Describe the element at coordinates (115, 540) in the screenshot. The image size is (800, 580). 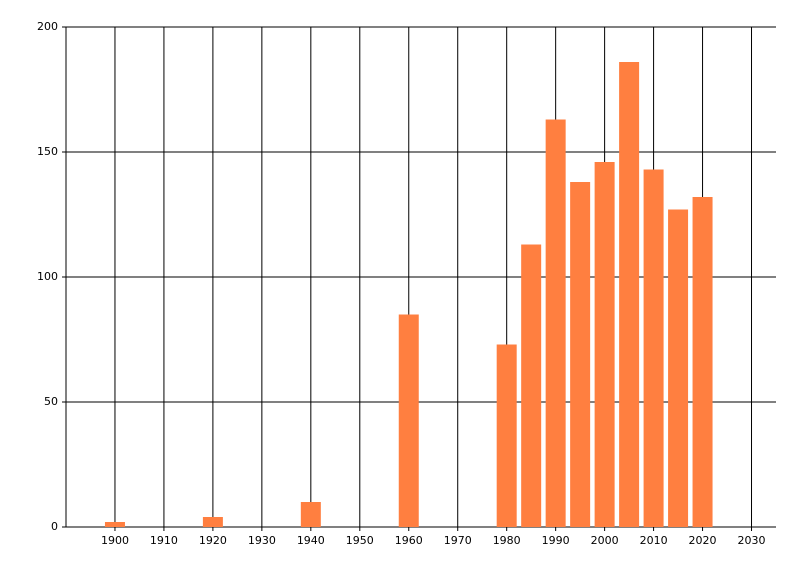
I see `x-tick-label: 1900` at that location.